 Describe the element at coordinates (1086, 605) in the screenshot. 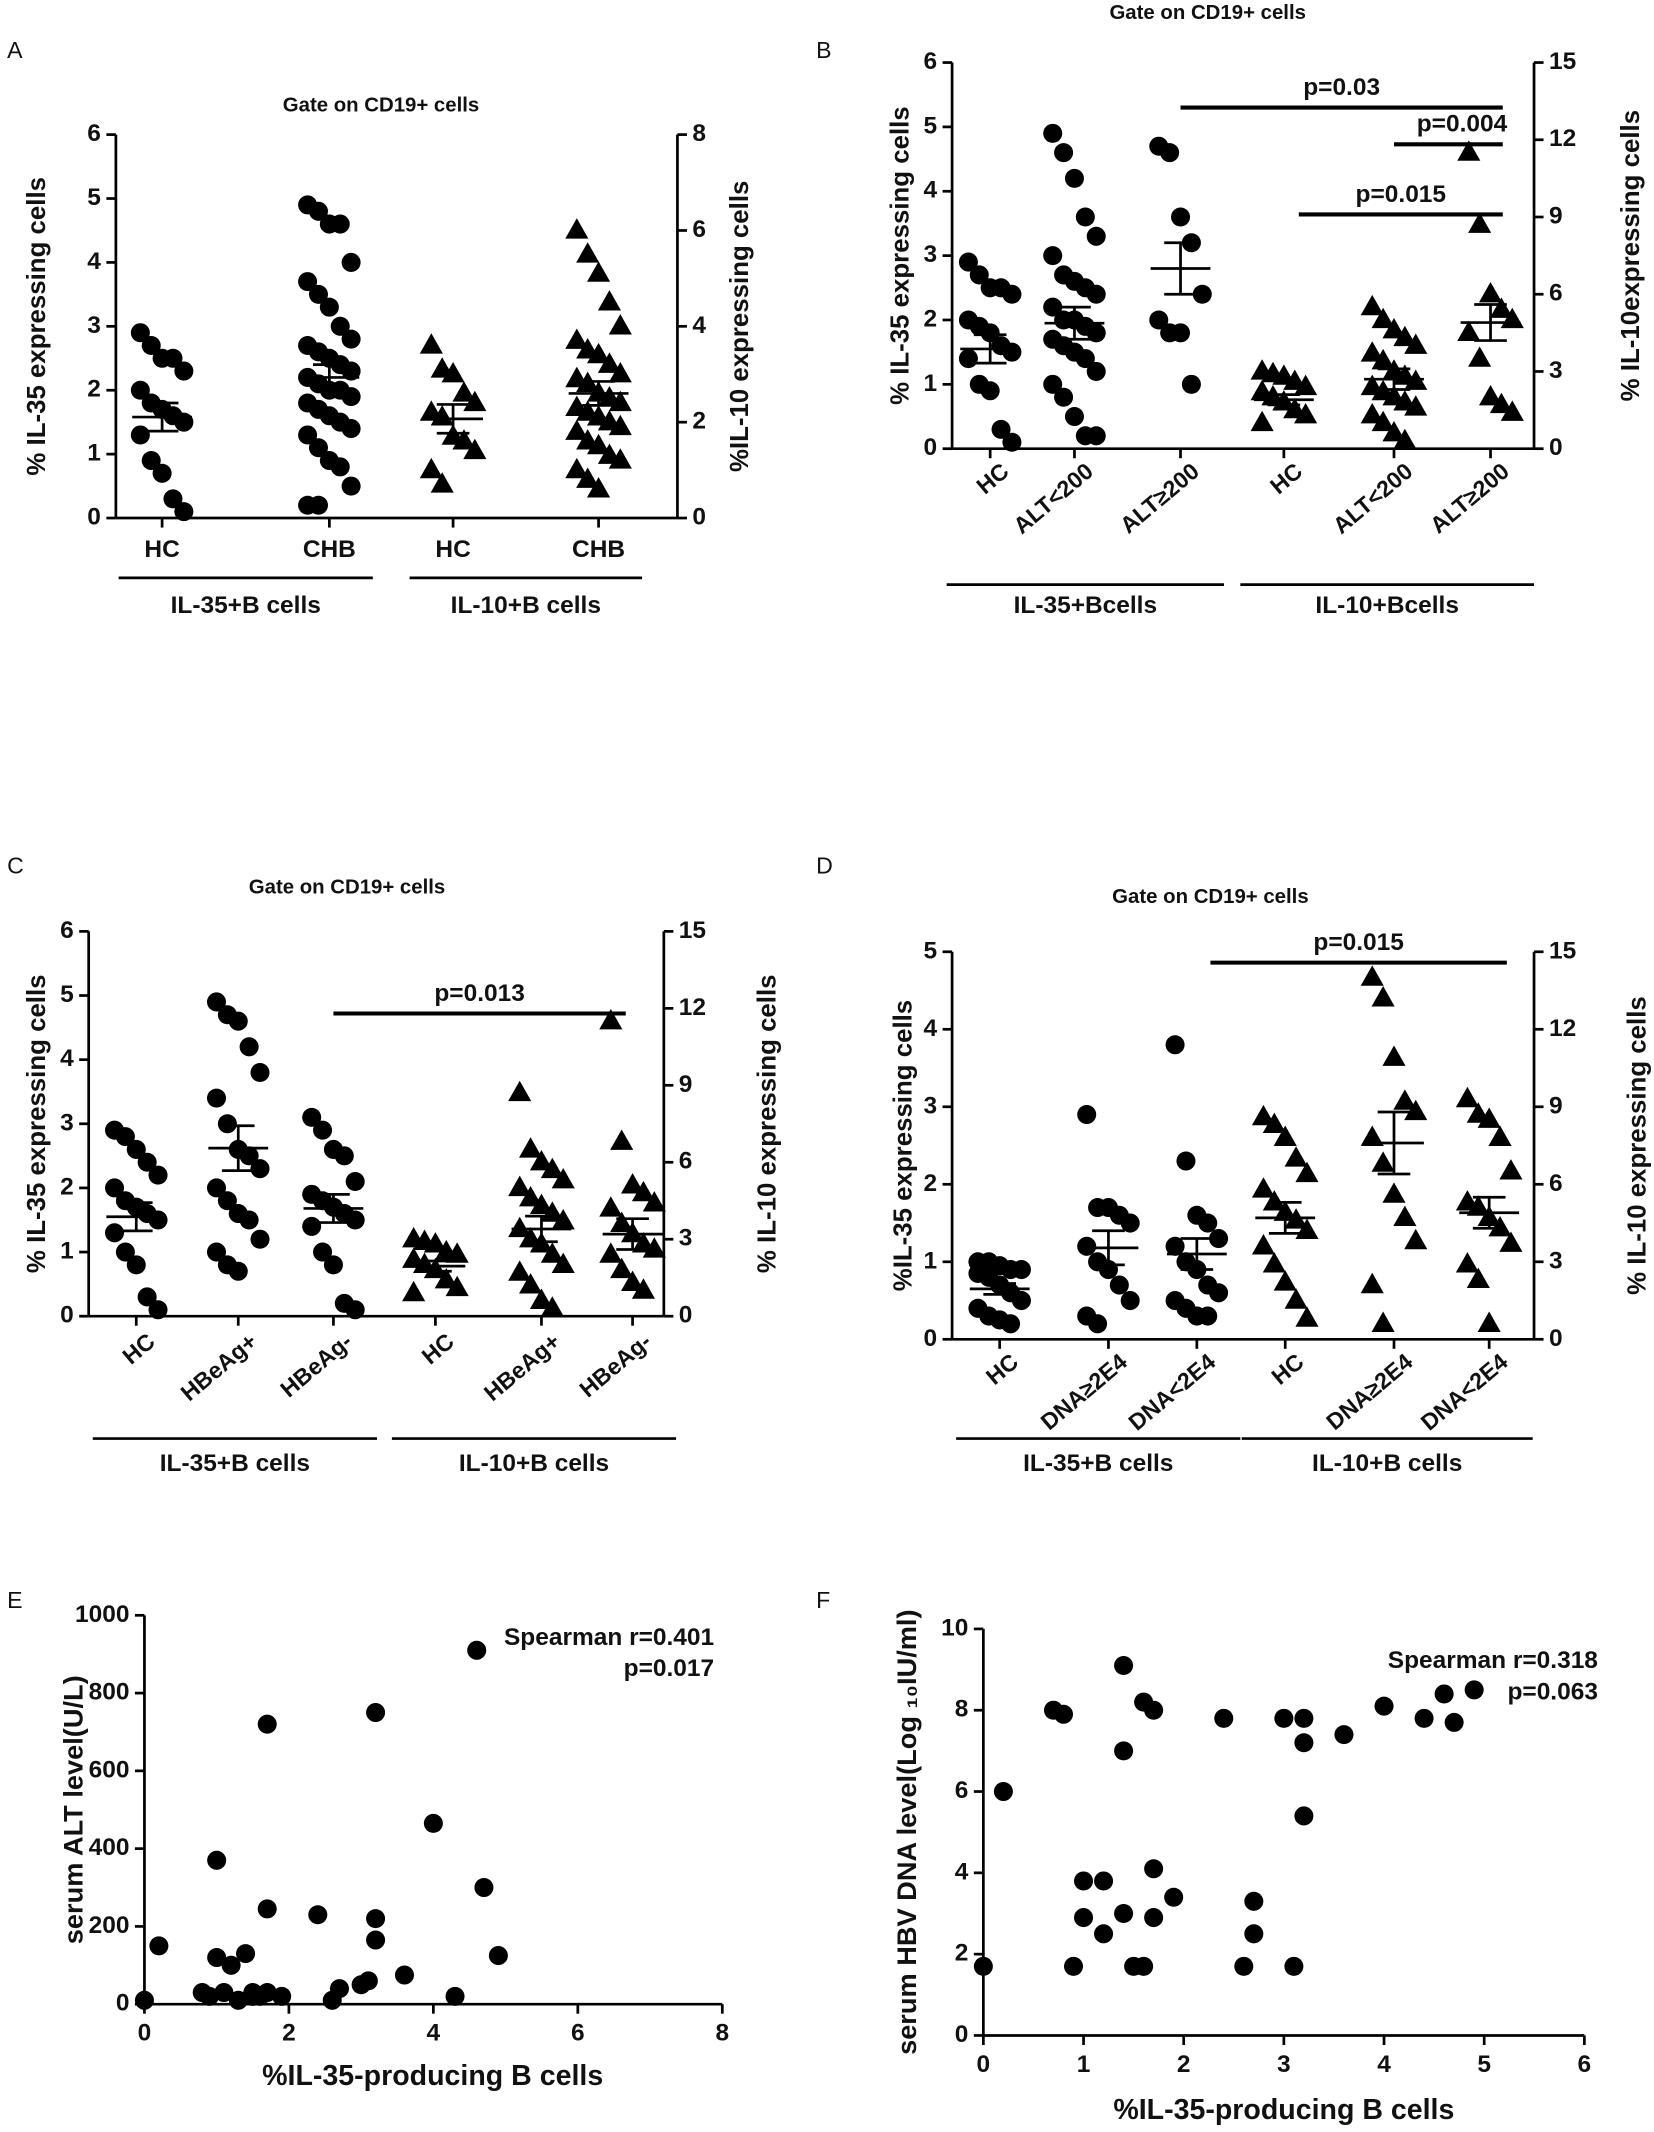

I see `group-label: IL-35+Bcells` at that location.